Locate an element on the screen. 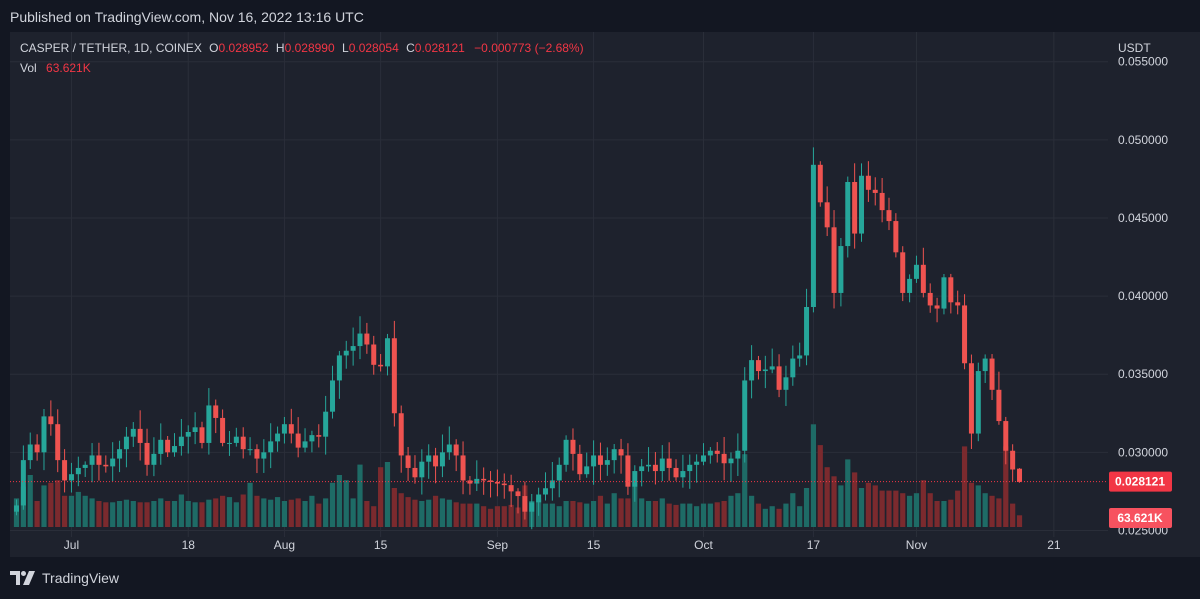 This screenshot has height=599, width=1200. time-tick-label: 15 is located at coordinates (381, 545).